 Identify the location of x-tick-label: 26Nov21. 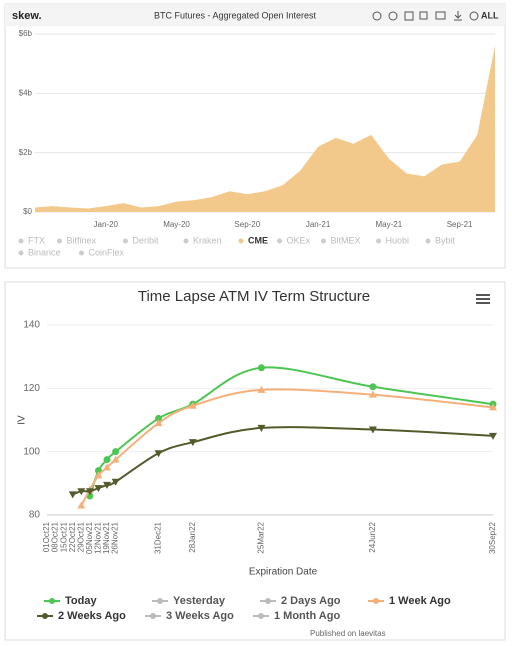
(115, 537).